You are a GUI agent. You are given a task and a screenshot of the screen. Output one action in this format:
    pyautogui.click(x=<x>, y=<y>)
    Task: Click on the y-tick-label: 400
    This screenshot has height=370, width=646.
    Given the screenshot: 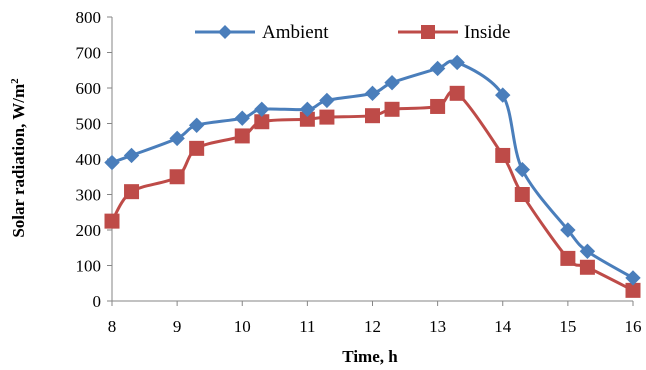 What is the action you would take?
    pyautogui.click(x=89, y=159)
    